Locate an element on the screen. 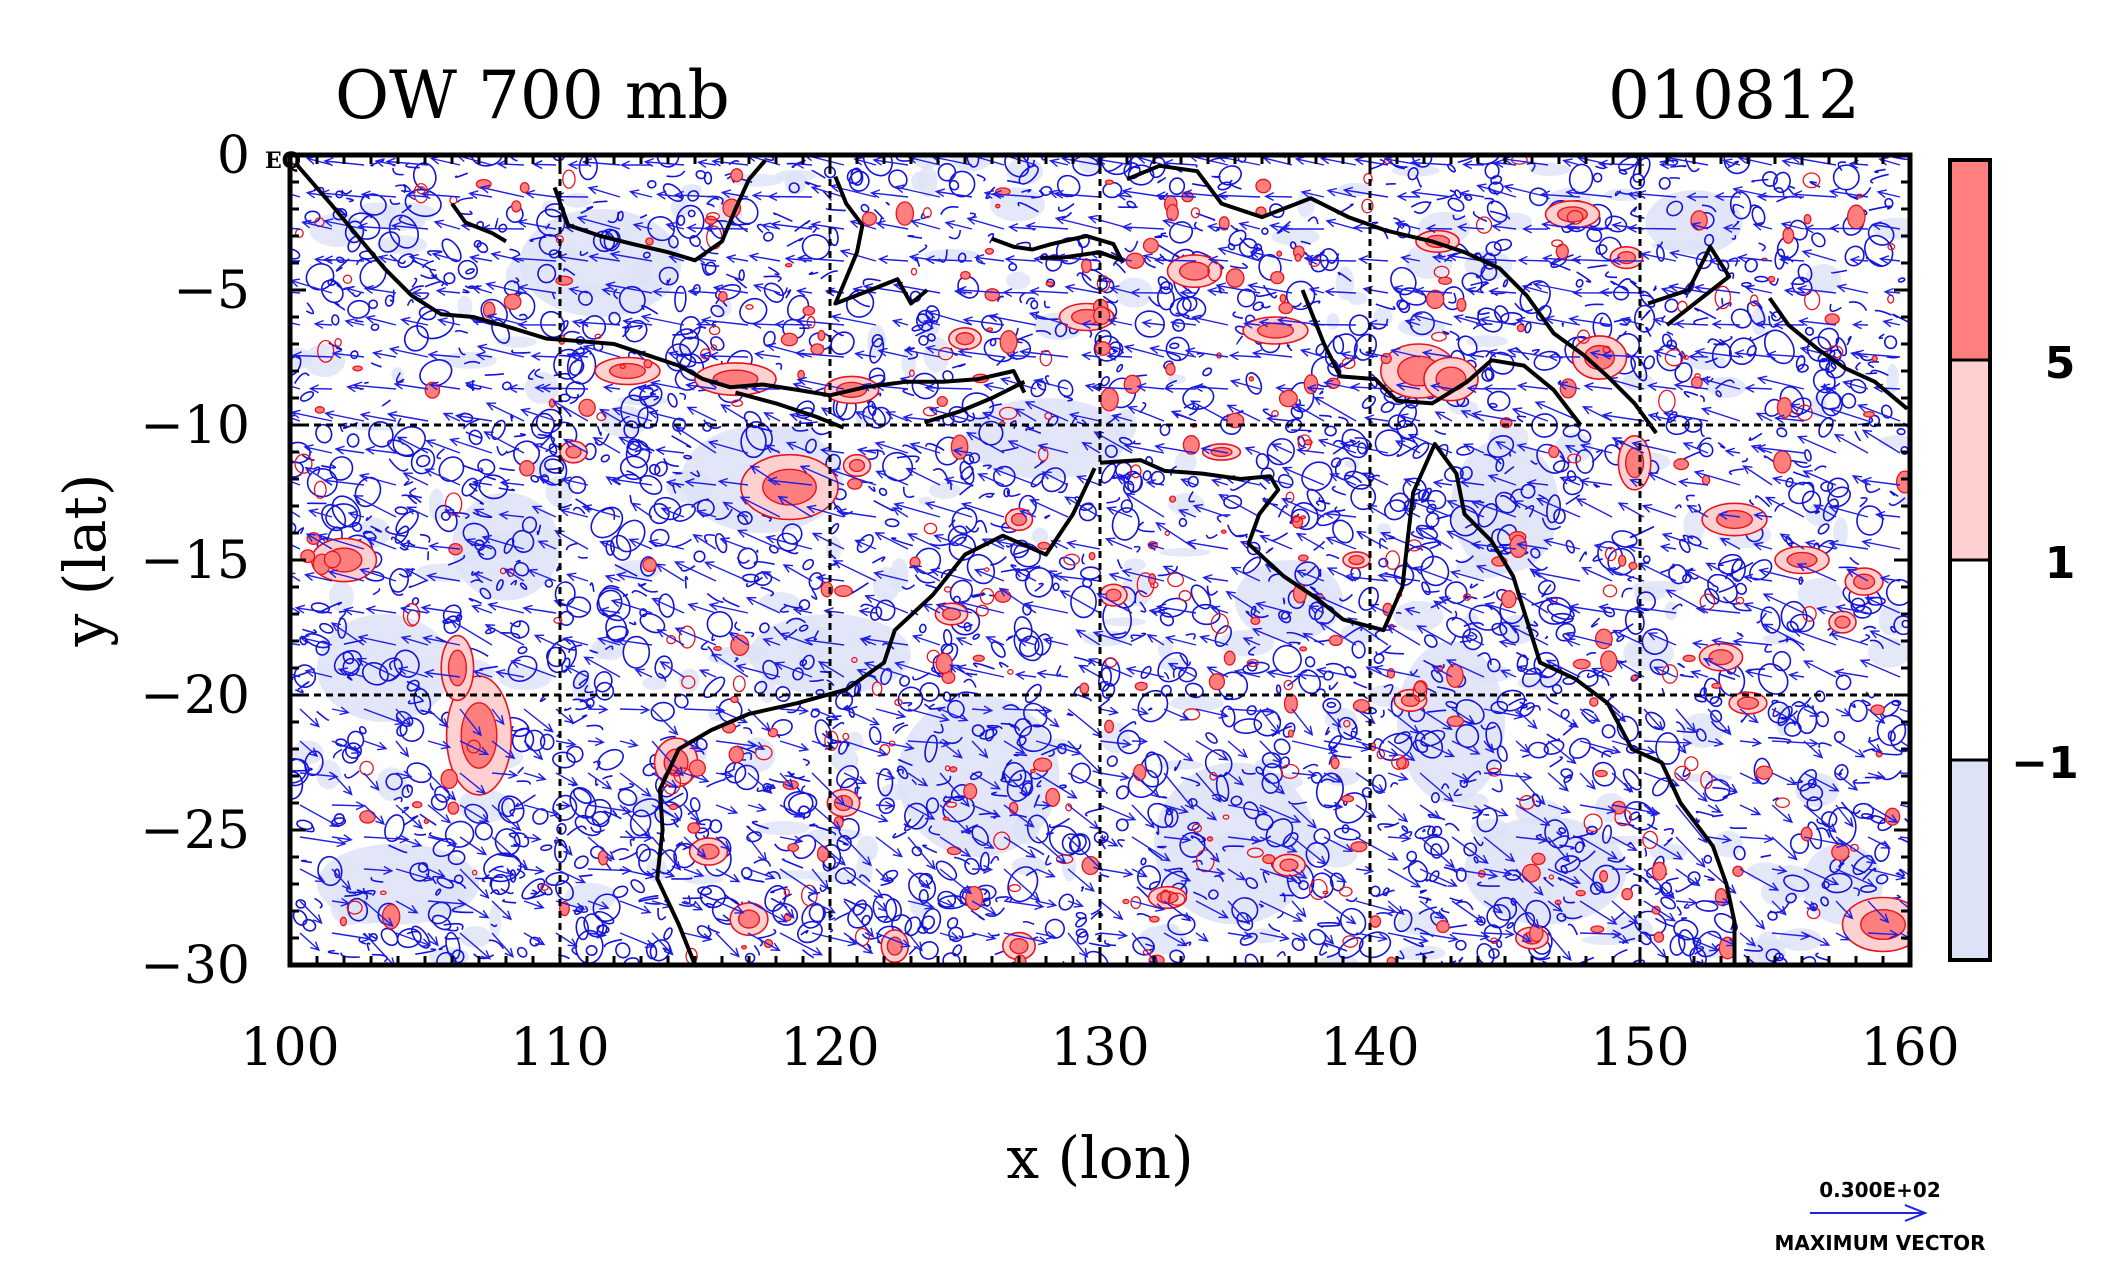 This screenshot has height=1263, width=2111. coastline is located at coordinates (1392, 299).